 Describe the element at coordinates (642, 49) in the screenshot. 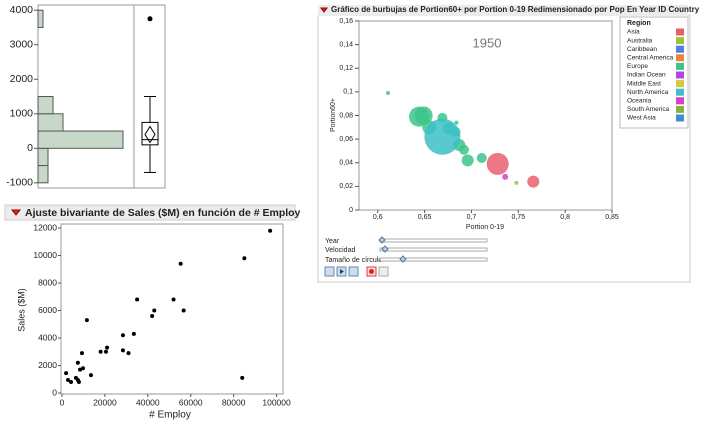

I see `legend-label: Caribbean` at that location.